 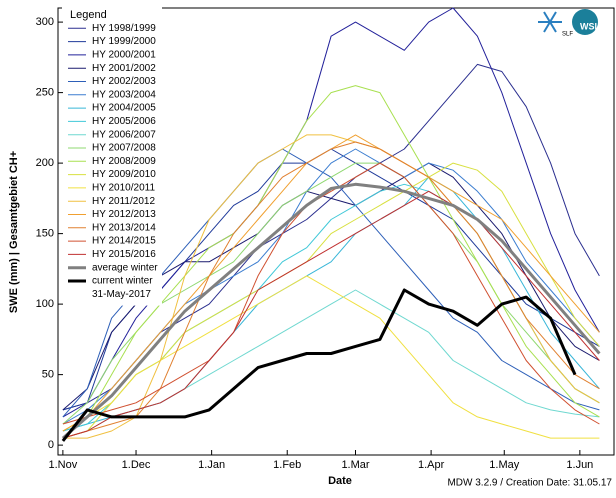 What do you see at coordinates (124, 121) in the screenshot?
I see `legend-label: HY 2005/2006` at bounding box center [124, 121].